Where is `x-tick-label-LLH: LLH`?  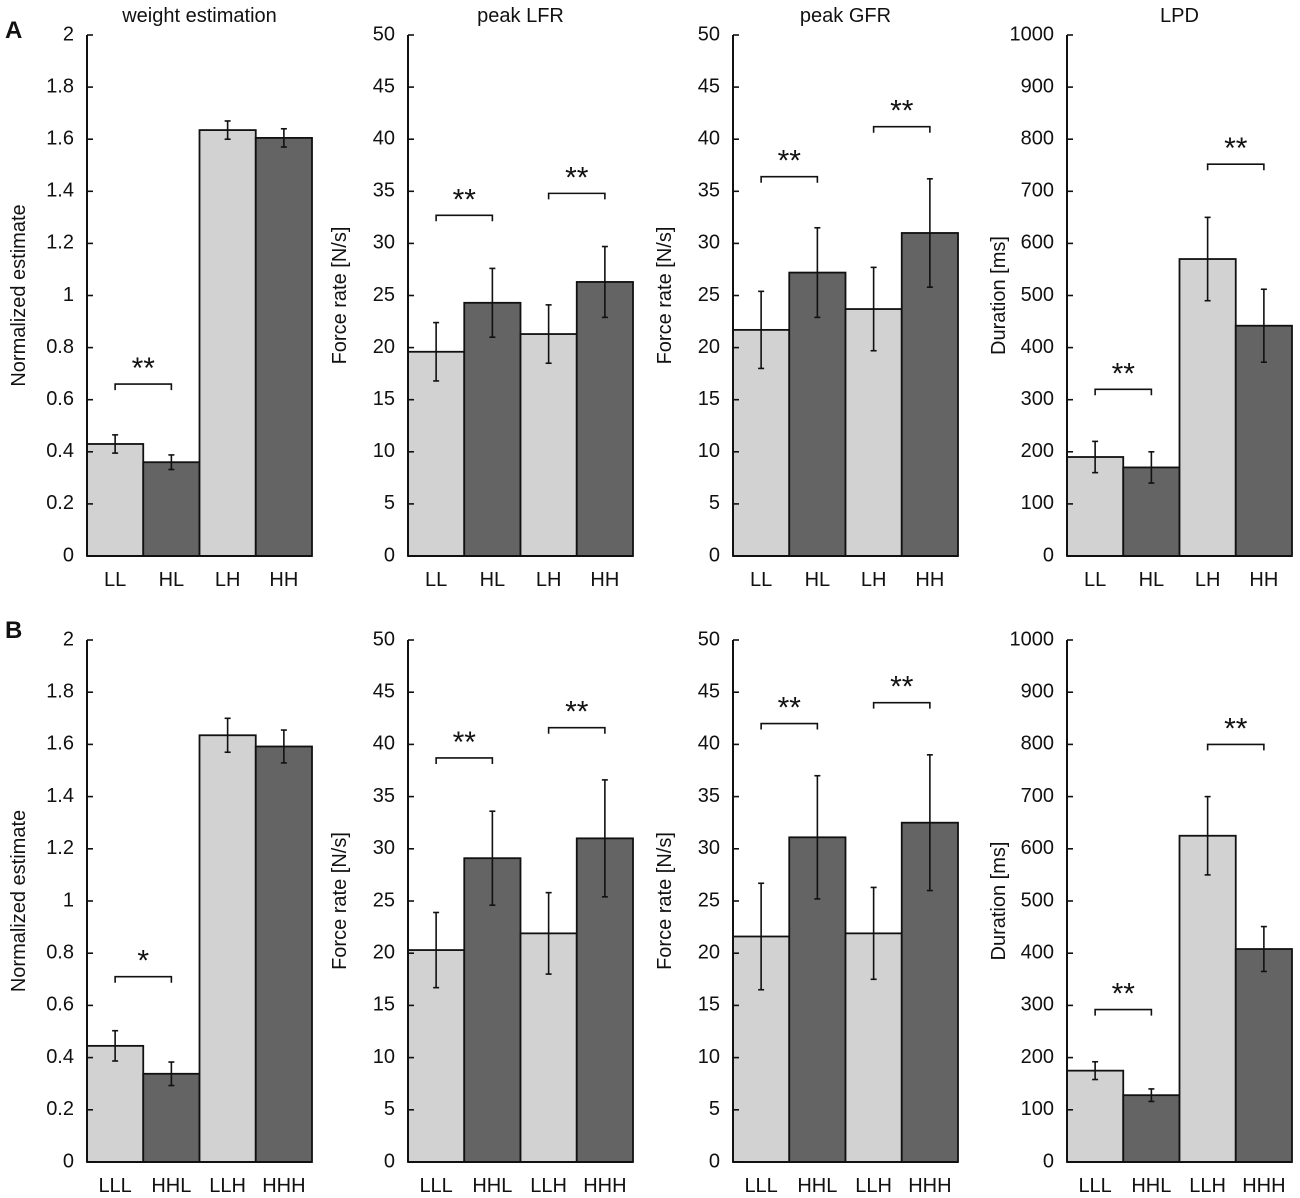 x-tick-label-LLH: LLH is located at coordinates (873, 1186).